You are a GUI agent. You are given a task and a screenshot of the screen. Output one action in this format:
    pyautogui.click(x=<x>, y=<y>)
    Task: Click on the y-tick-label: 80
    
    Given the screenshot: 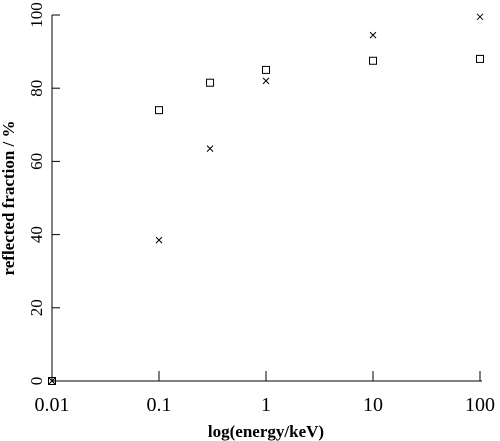 What is the action you would take?
    pyautogui.click(x=36, y=88)
    